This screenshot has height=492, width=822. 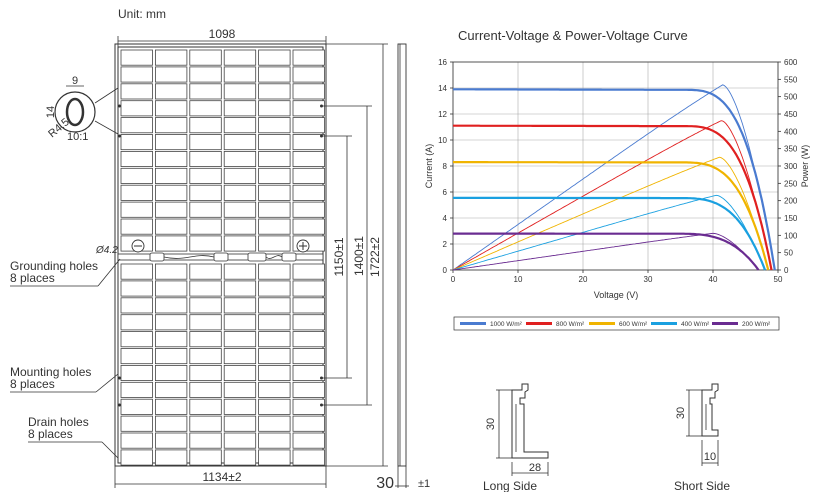 I want to click on x-tick-label: 50, so click(x=778, y=279).